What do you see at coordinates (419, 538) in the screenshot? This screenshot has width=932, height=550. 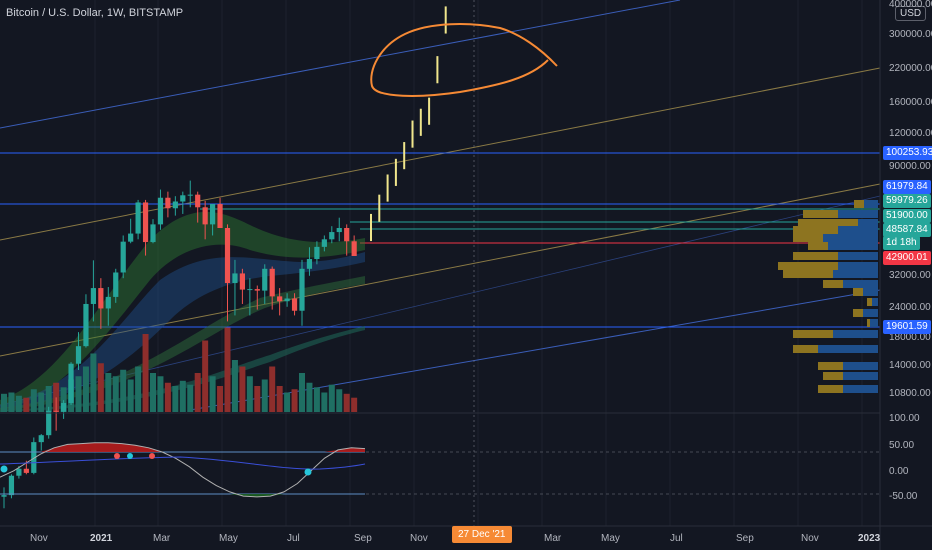 I see `time-tick-label: Nov` at bounding box center [419, 538].